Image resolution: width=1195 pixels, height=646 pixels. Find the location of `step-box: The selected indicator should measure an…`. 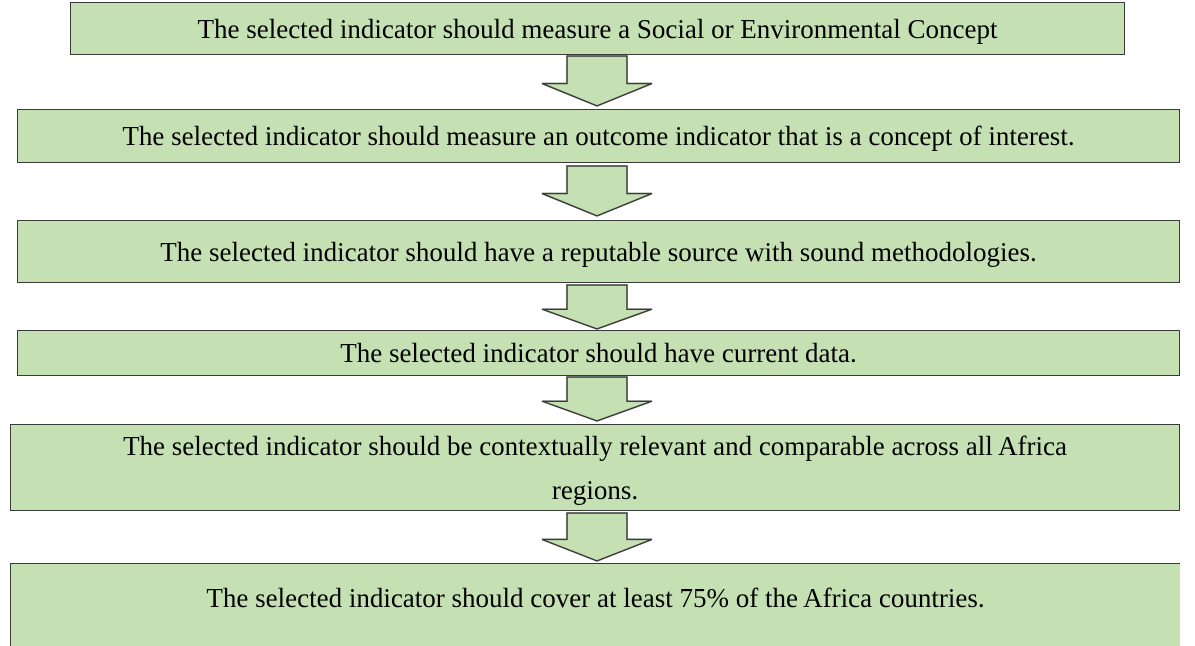

step-box: The selected indicator should measure an… is located at coordinates (598, 136).